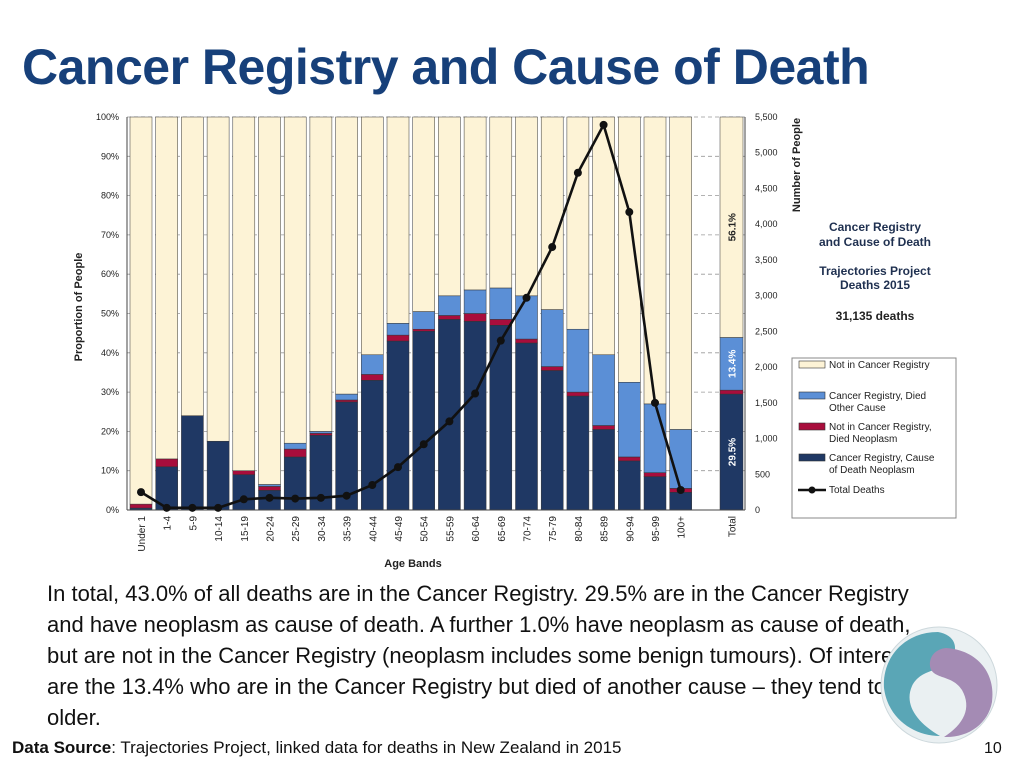  Describe the element at coordinates (110, 471) in the screenshot. I see `y-tick-label: 10%` at that location.